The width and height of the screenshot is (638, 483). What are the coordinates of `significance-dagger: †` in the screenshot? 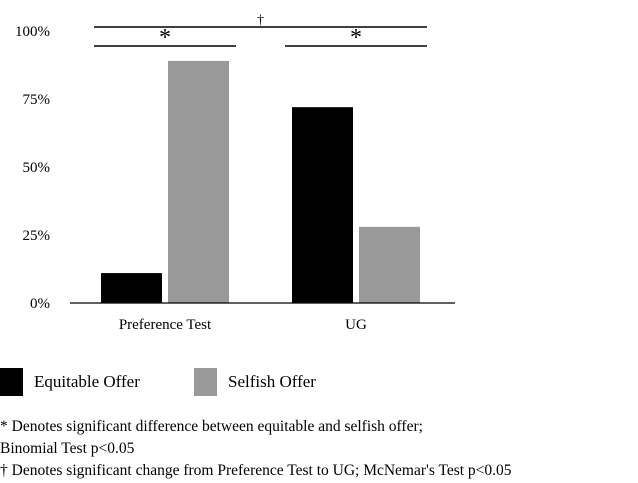 It's located at (260, 20).